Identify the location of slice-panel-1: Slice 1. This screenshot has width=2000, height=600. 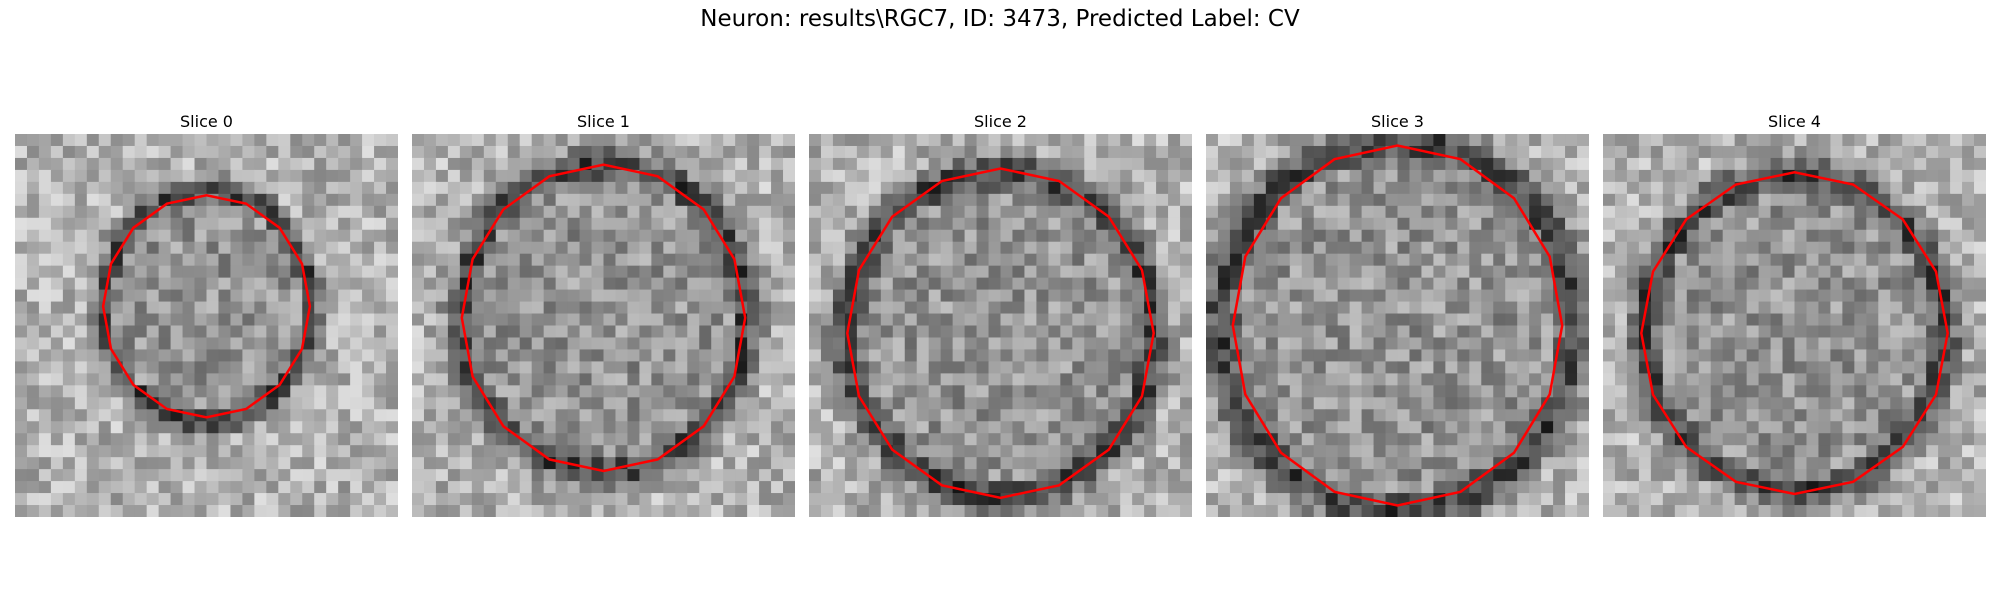
(603, 314).